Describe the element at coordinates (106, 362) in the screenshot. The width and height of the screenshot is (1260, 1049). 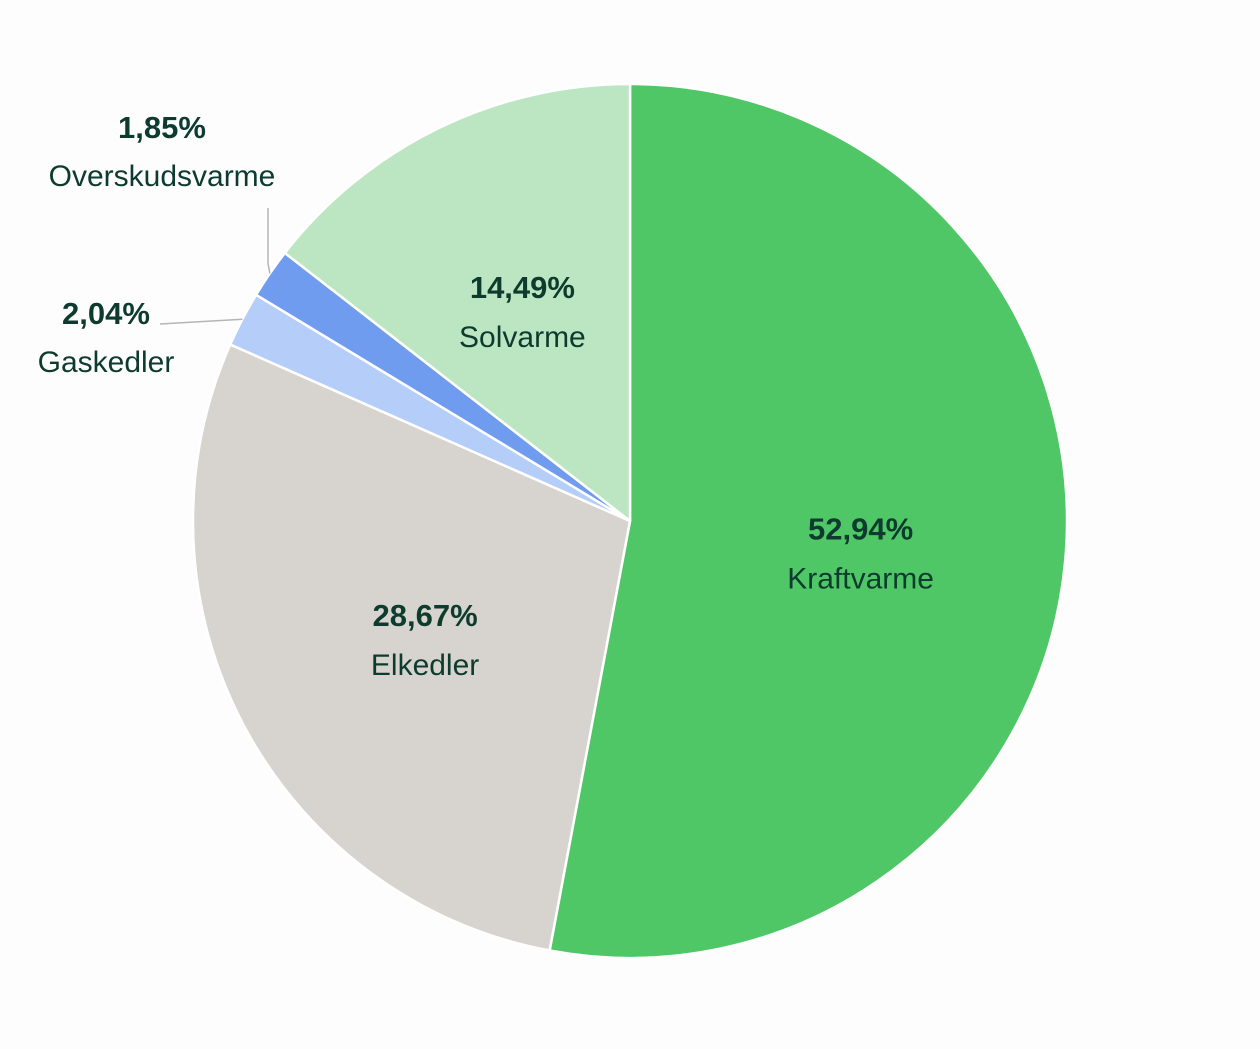
I see `slice-name-label-gaskedler: Gaskedler` at that location.